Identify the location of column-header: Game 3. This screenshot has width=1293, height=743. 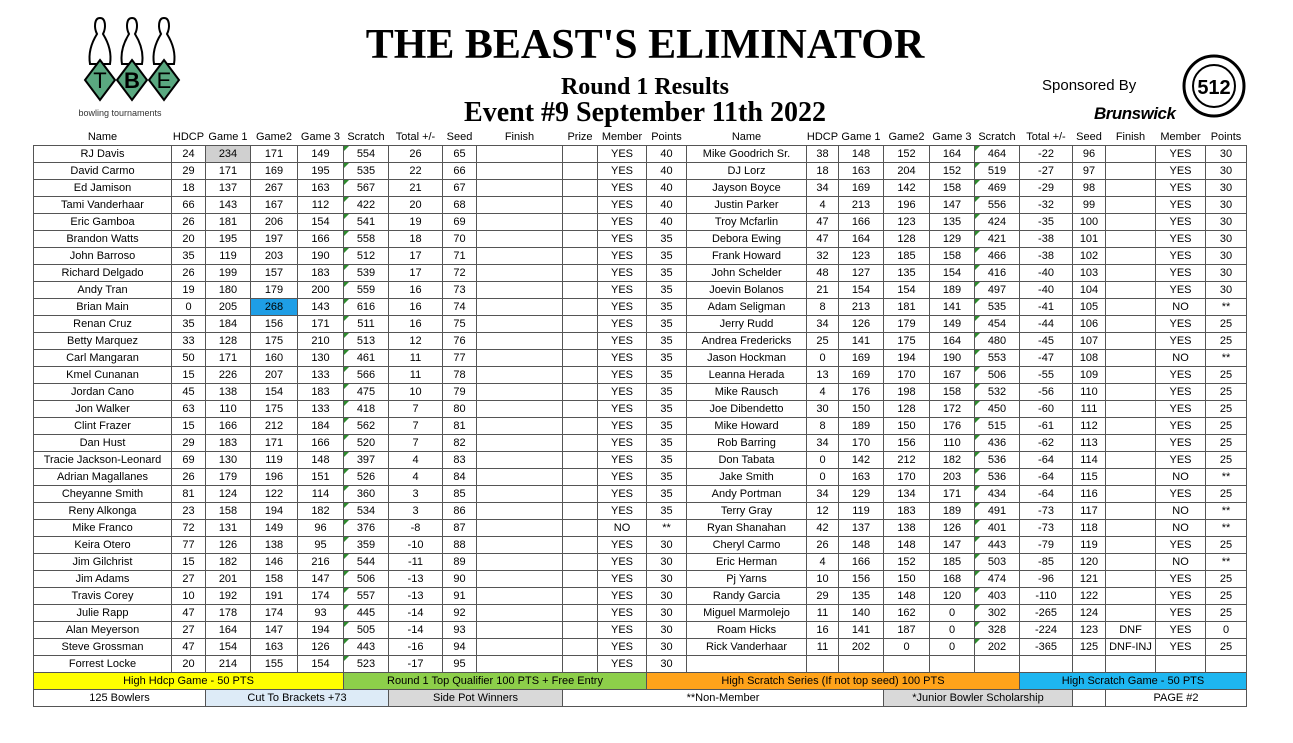
(952, 137).